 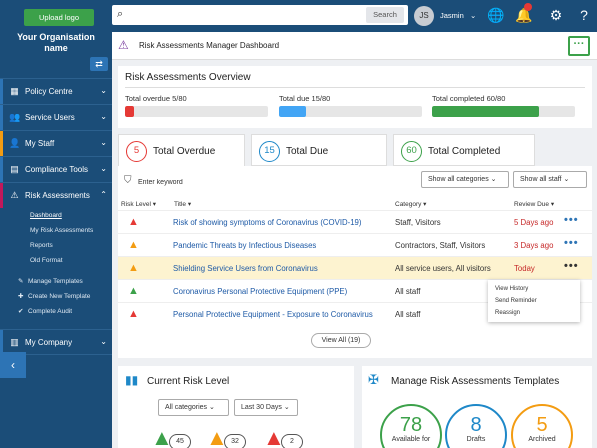 I want to click on tab-total-due: 15 Total Due, so click(x=319, y=150).